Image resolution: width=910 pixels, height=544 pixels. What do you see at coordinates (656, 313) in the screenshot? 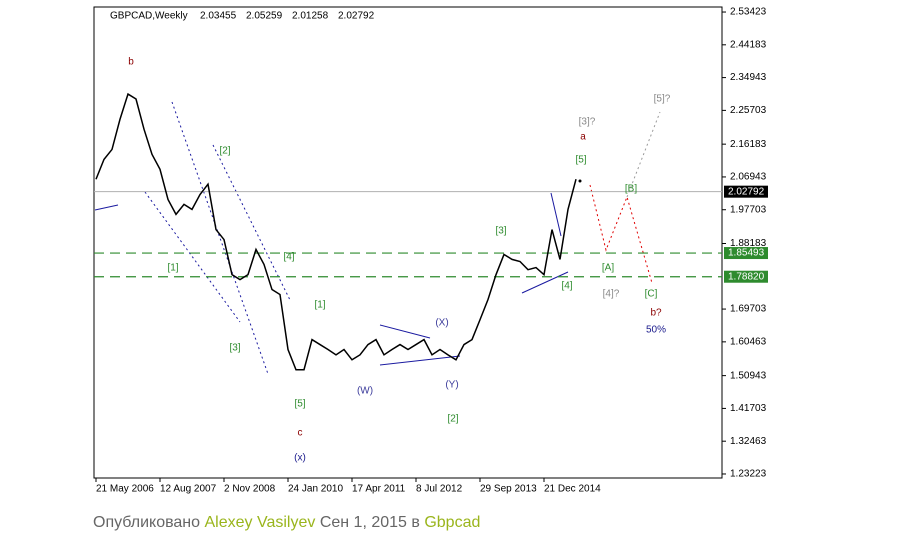
I see `wave-label: b?` at bounding box center [656, 313].